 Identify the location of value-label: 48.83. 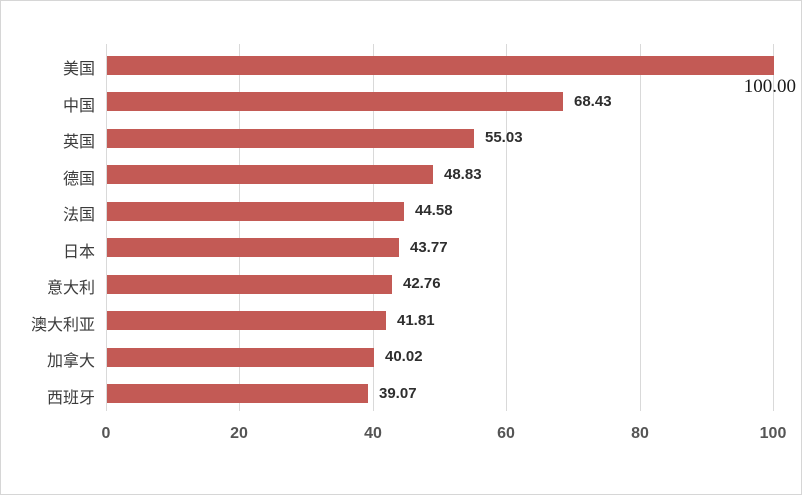
(463, 174).